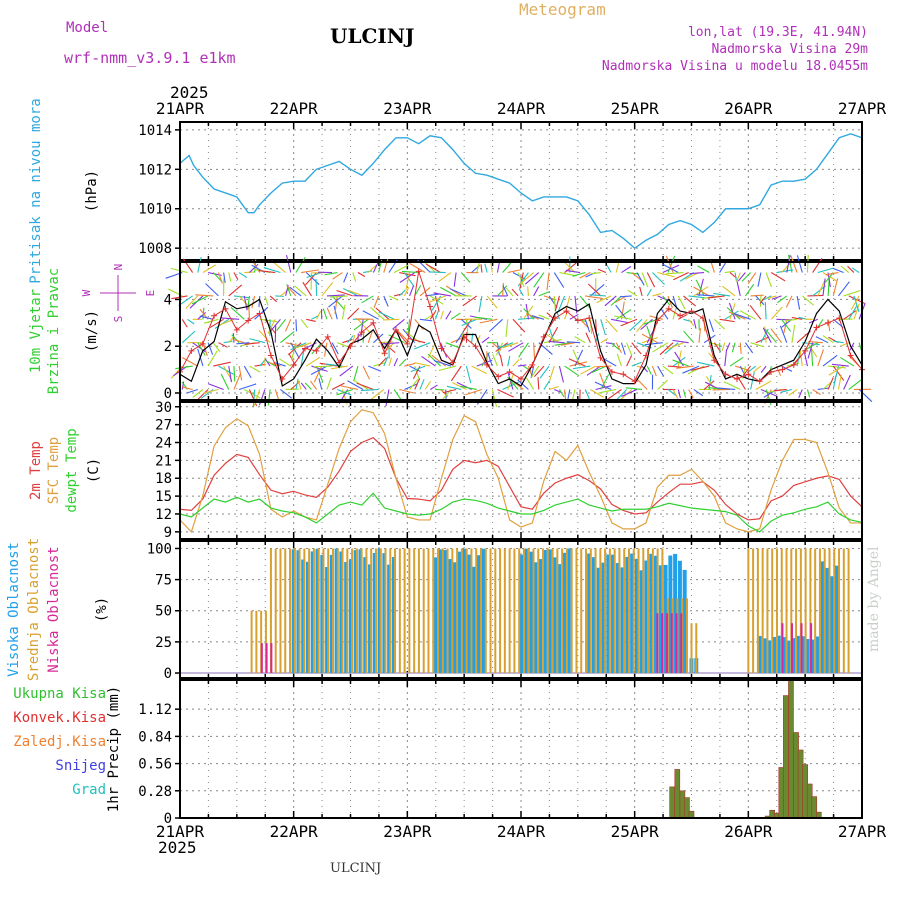 This screenshot has height=900, width=900. What do you see at coordinates (36, 190) in the screenshot?
I see `y-axis-label: Pritisak na nivou mora` at bounding box center [36, 190].